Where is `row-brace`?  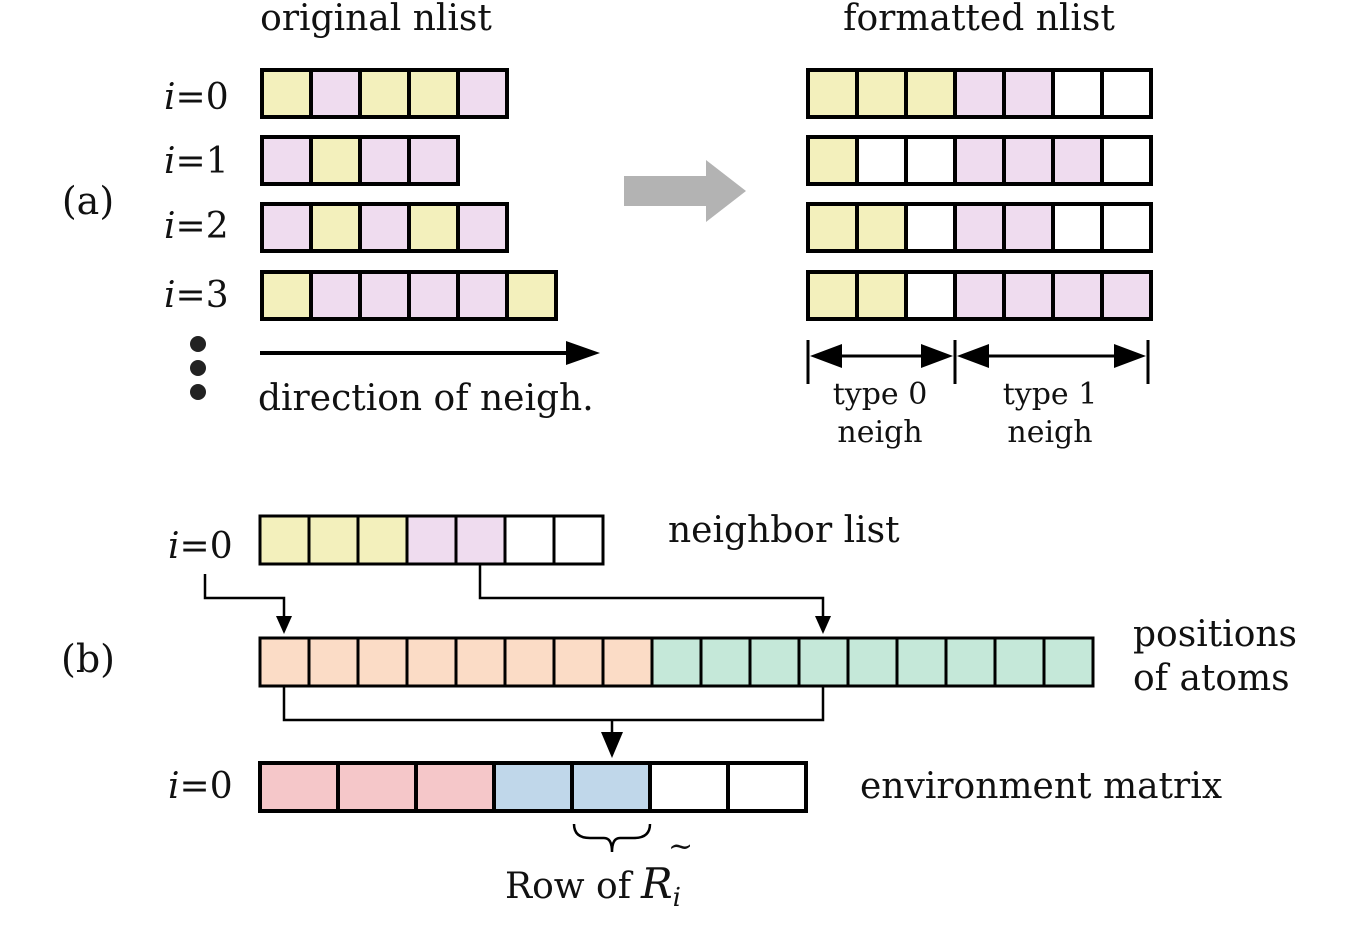 row-brace is located at coordinates (612, 838).